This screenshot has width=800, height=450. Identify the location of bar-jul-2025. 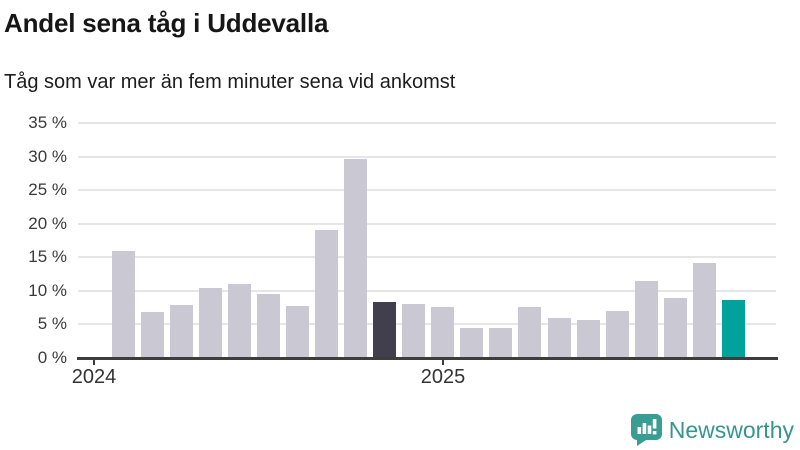
(617, 334).